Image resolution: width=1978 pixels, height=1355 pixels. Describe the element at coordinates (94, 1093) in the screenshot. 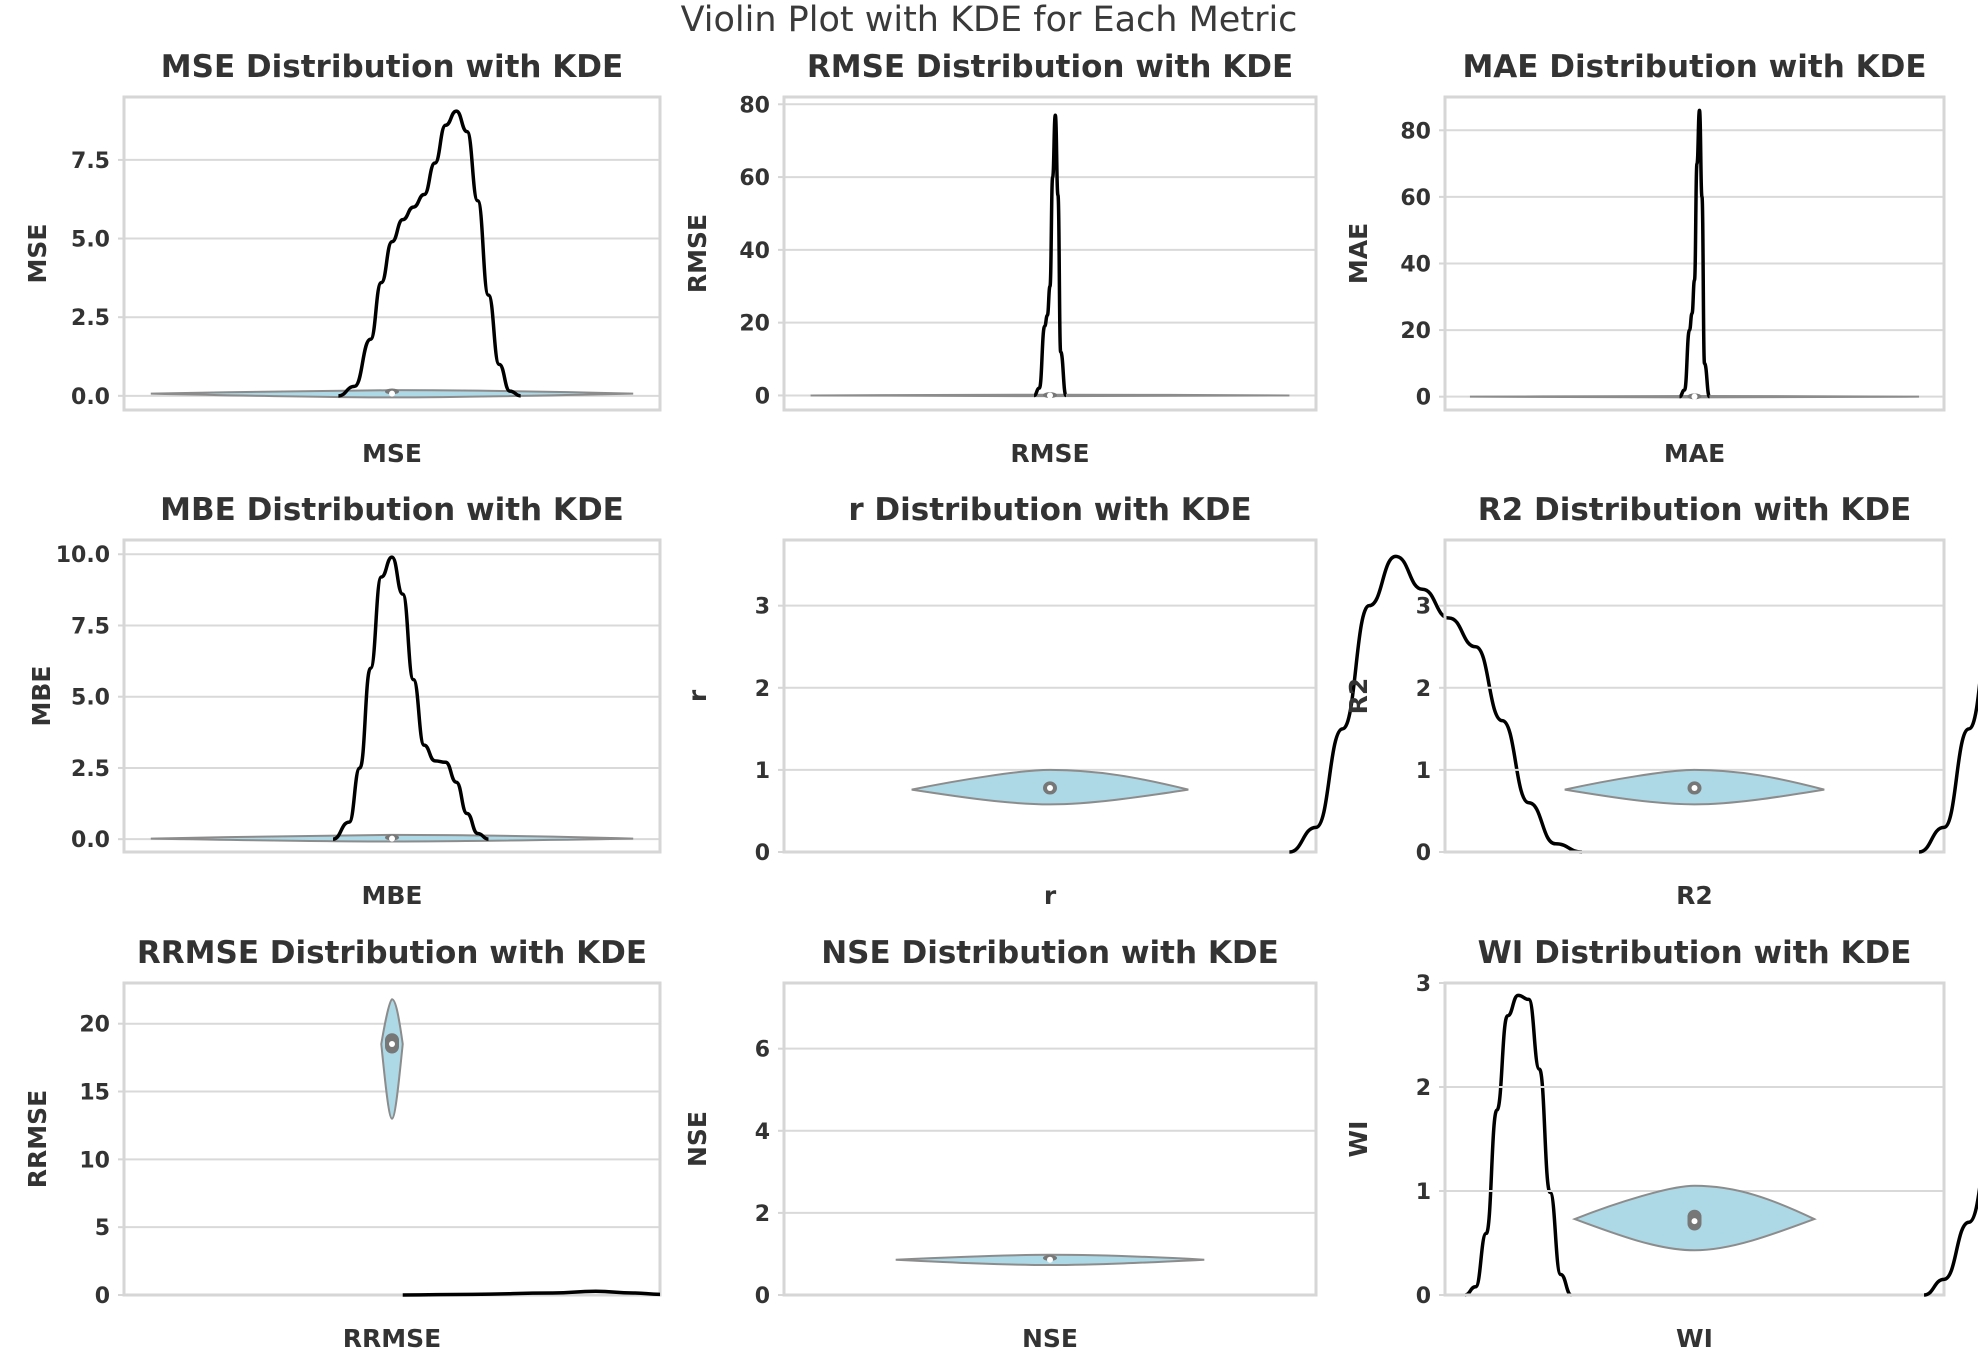

I see `y-tick-label: 15` at that location.